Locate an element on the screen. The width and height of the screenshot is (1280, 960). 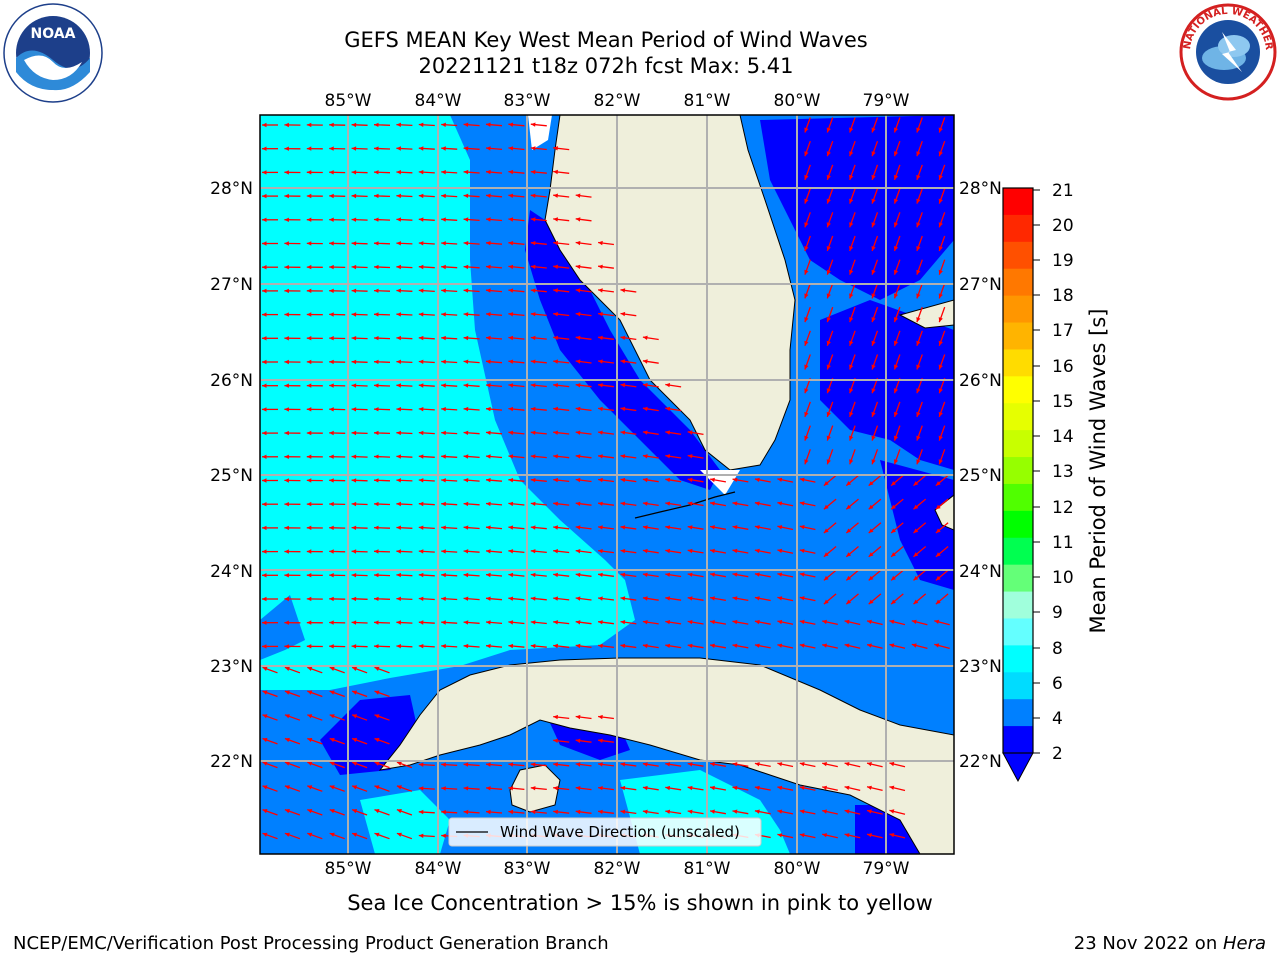
florida-land is located at coordinates (670, 293).